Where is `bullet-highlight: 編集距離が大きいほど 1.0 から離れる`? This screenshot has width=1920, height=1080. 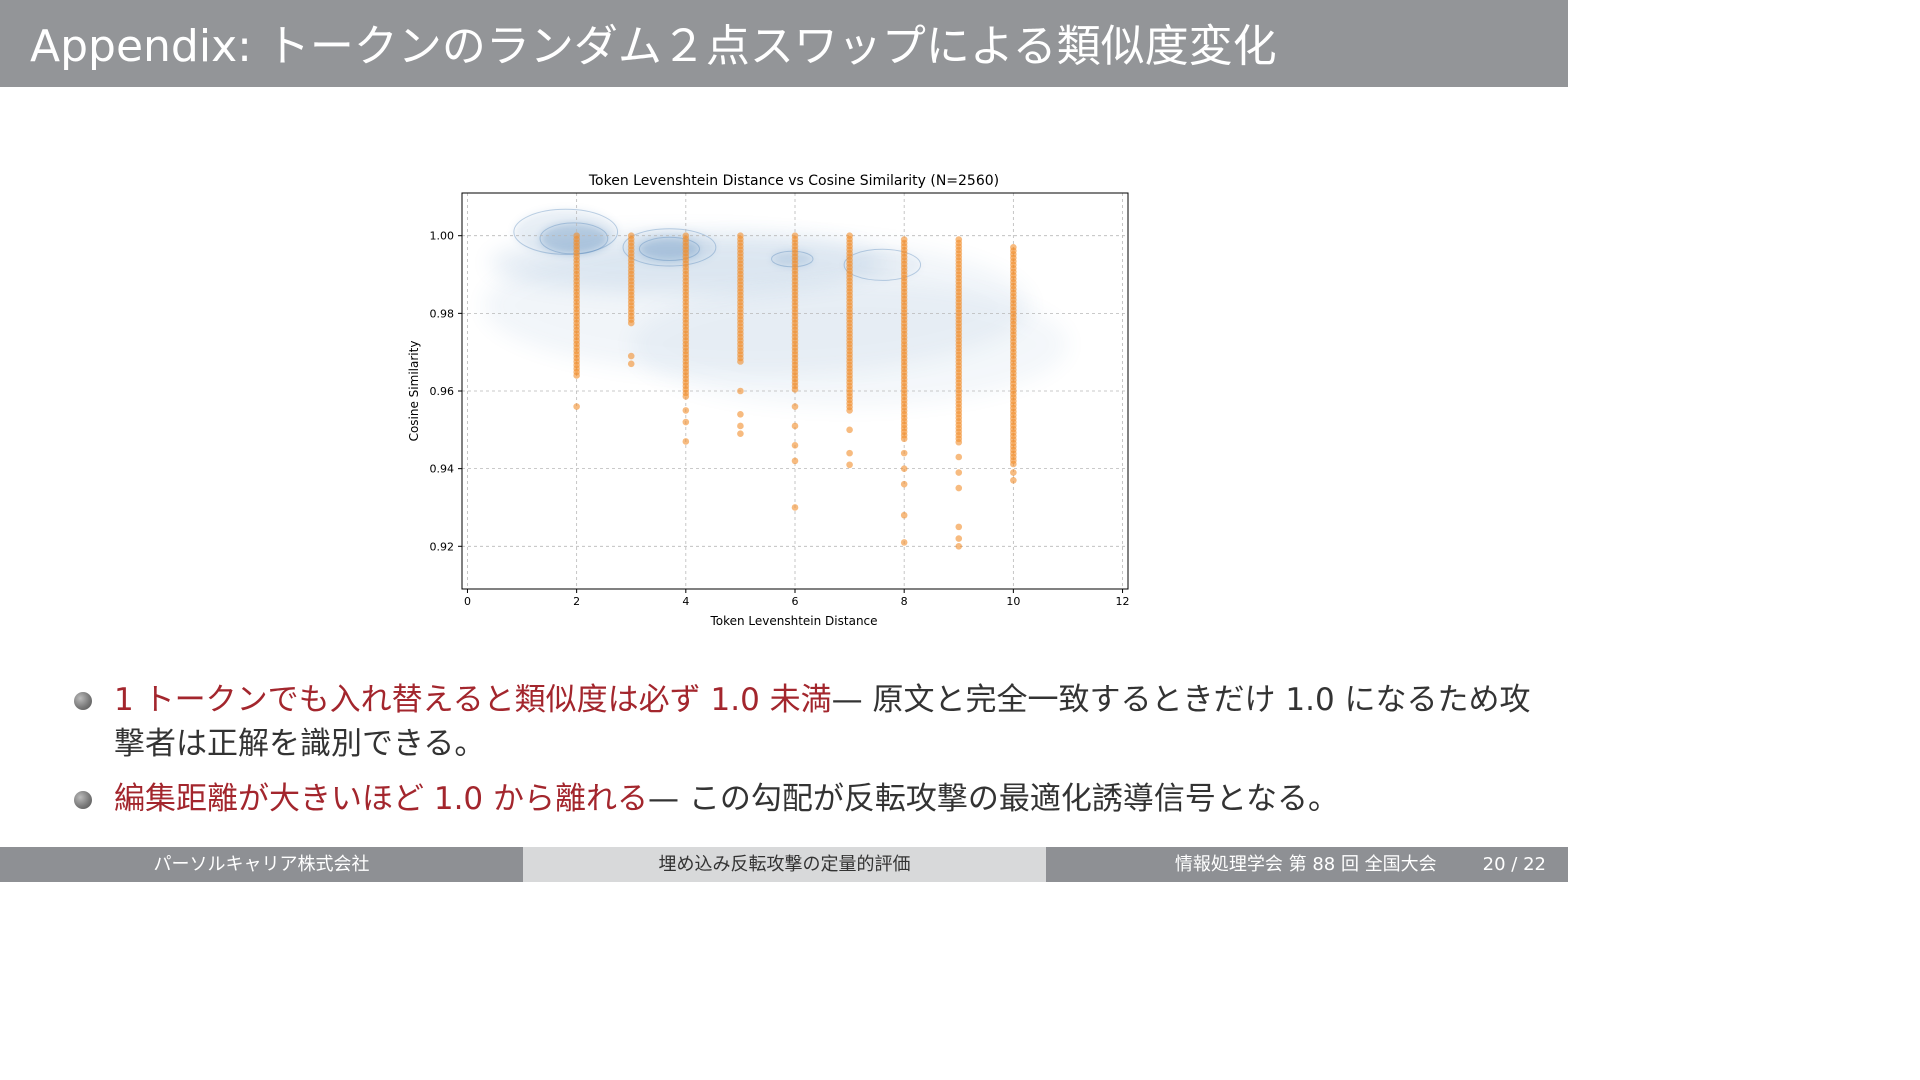
bullet-highlight: 編集距離が大きいほど 1.0 から離れる is located at coordinates (381, 799).